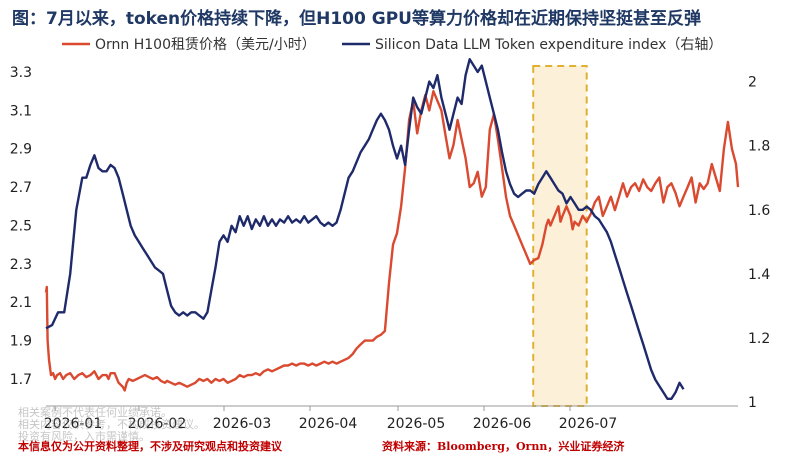  Describe the element at coordinates (21, 342) in the screenshot. I see `left-tick-label: 1.9` at that location.